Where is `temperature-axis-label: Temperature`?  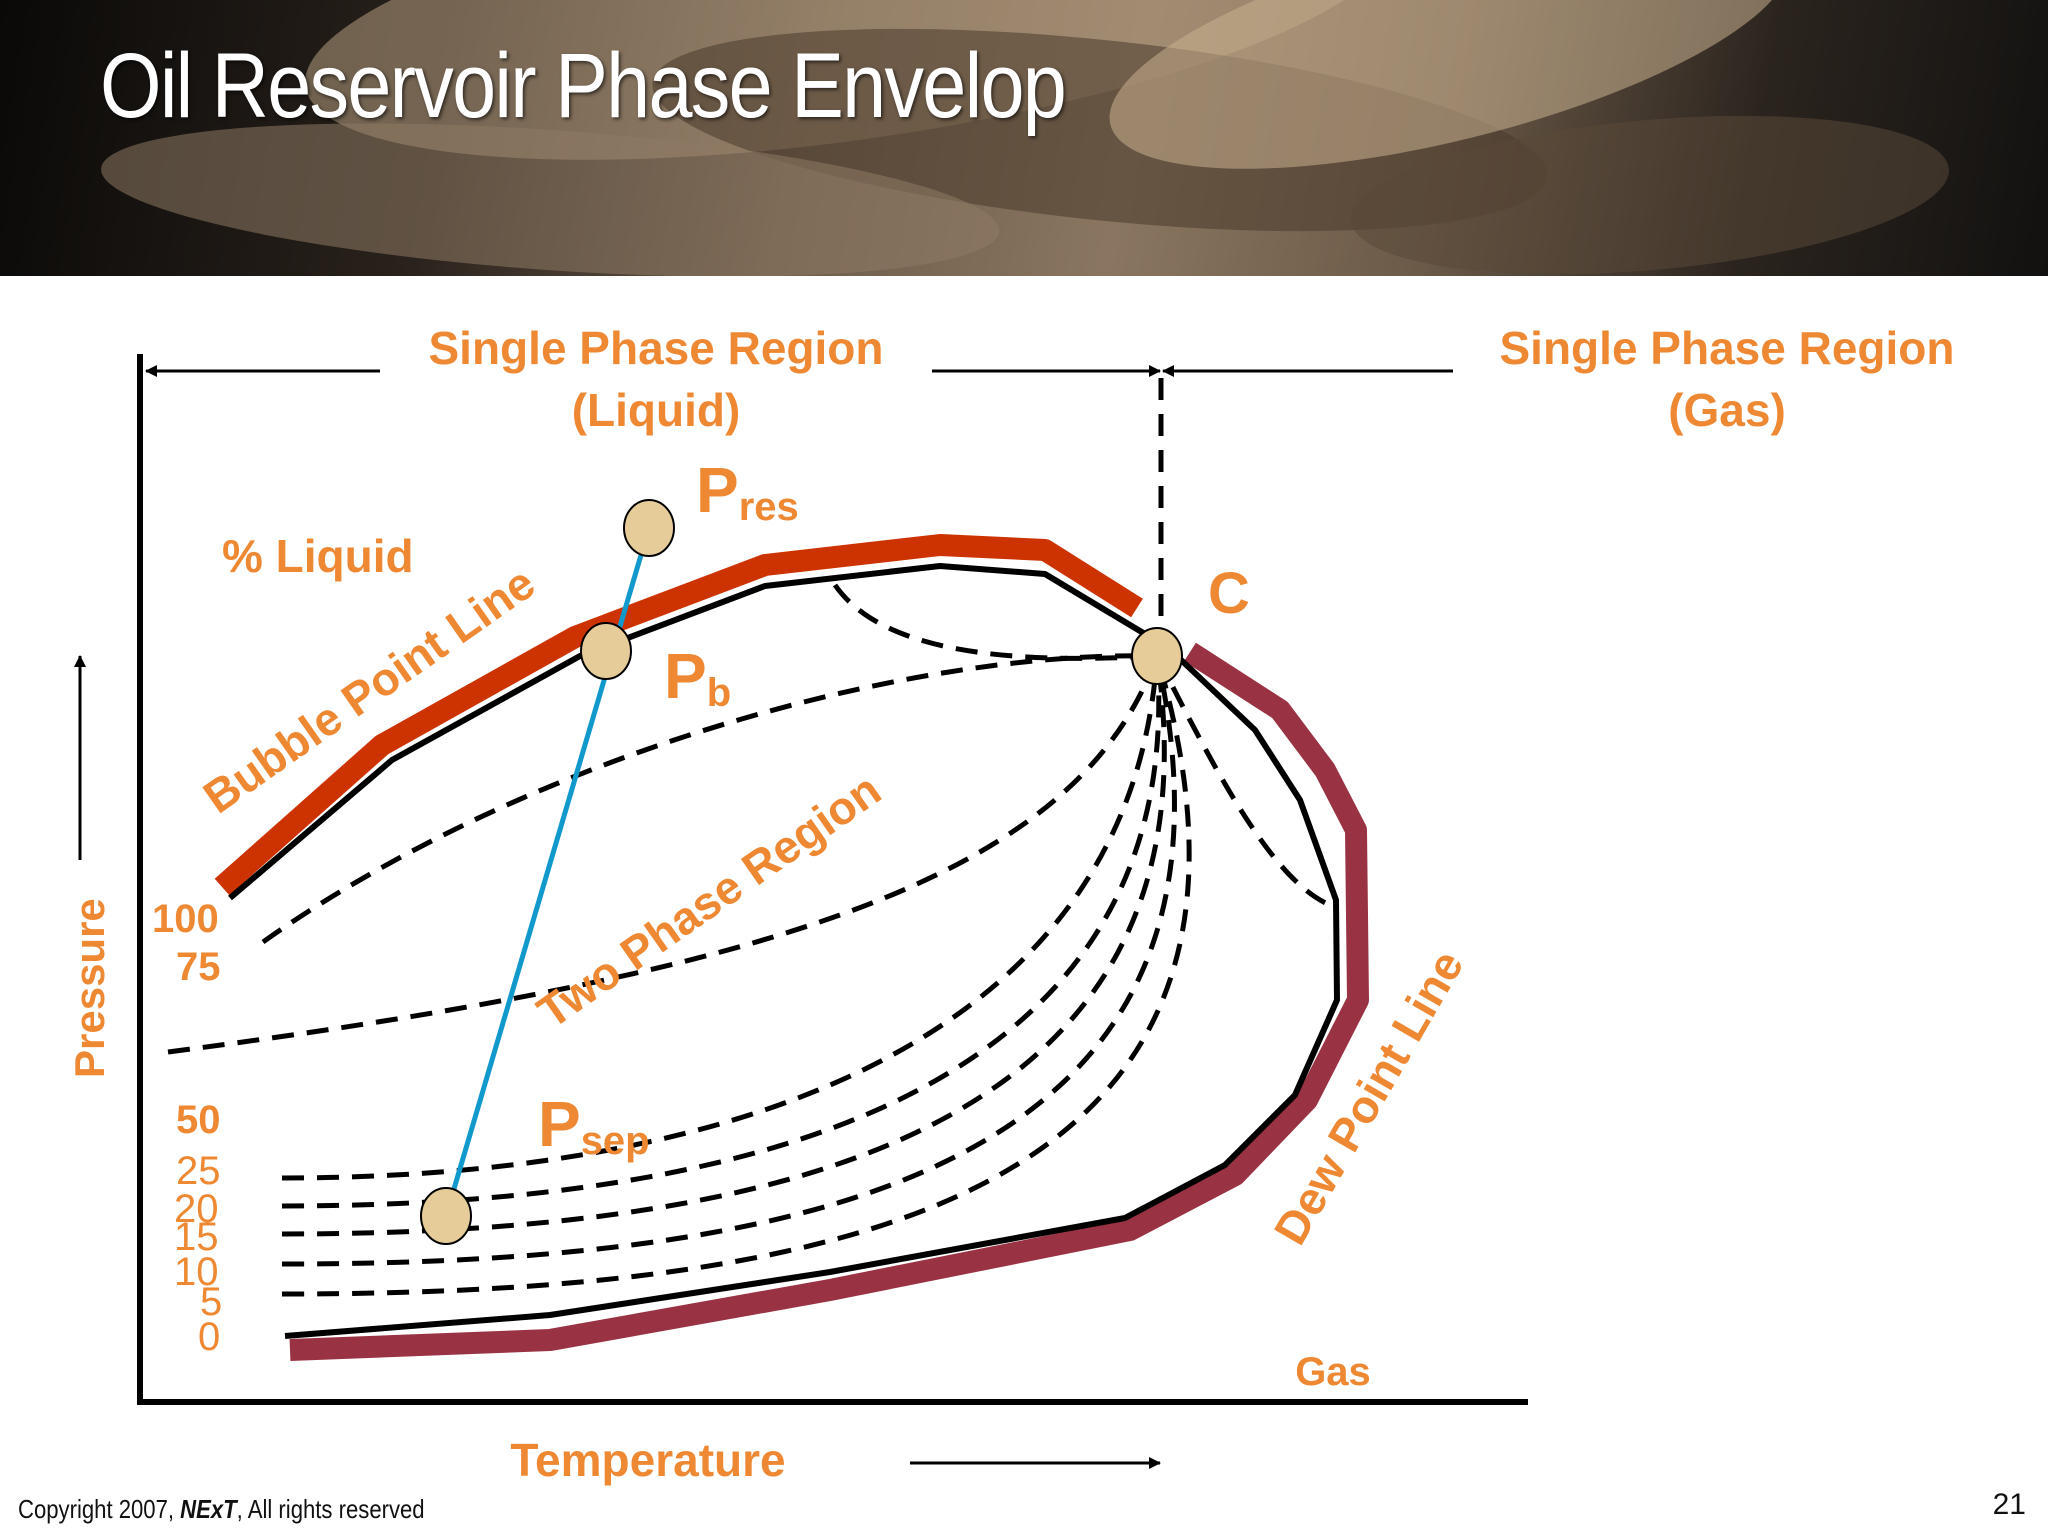 temperature-axis-label: Temperature is located at coordinates (647, 1460).